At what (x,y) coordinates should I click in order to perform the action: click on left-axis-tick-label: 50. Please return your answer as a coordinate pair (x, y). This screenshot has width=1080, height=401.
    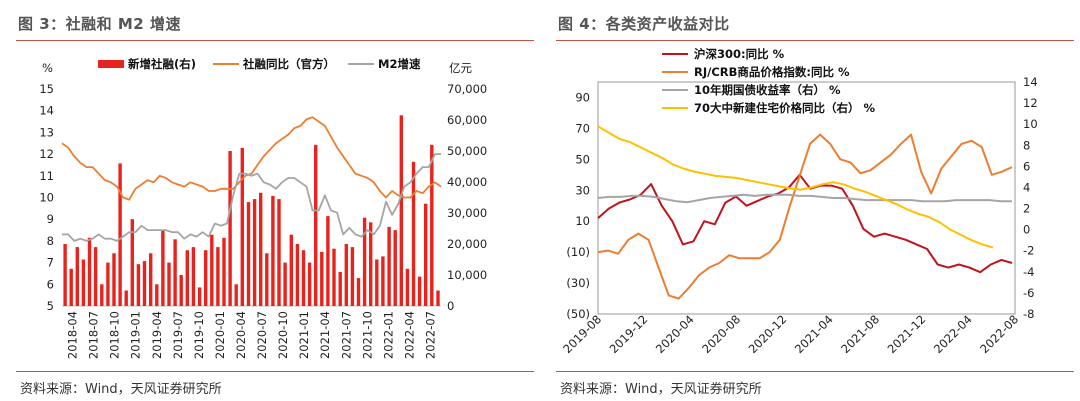
    Looking at the image, I should click on (582, 159).